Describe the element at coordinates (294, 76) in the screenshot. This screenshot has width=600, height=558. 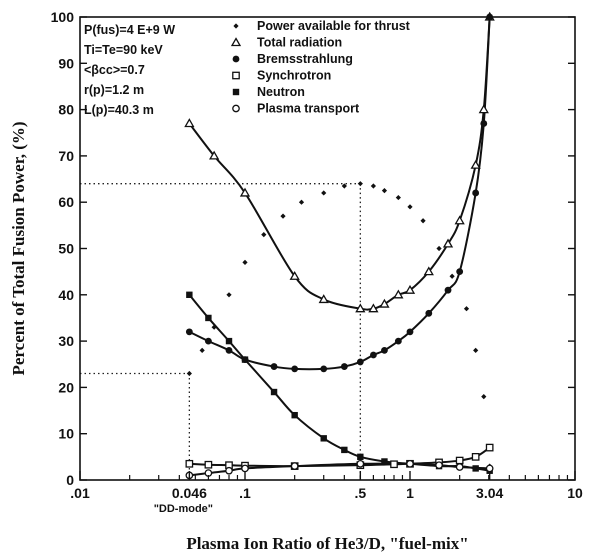
I see `legend-label: Synchrotron` at that location.